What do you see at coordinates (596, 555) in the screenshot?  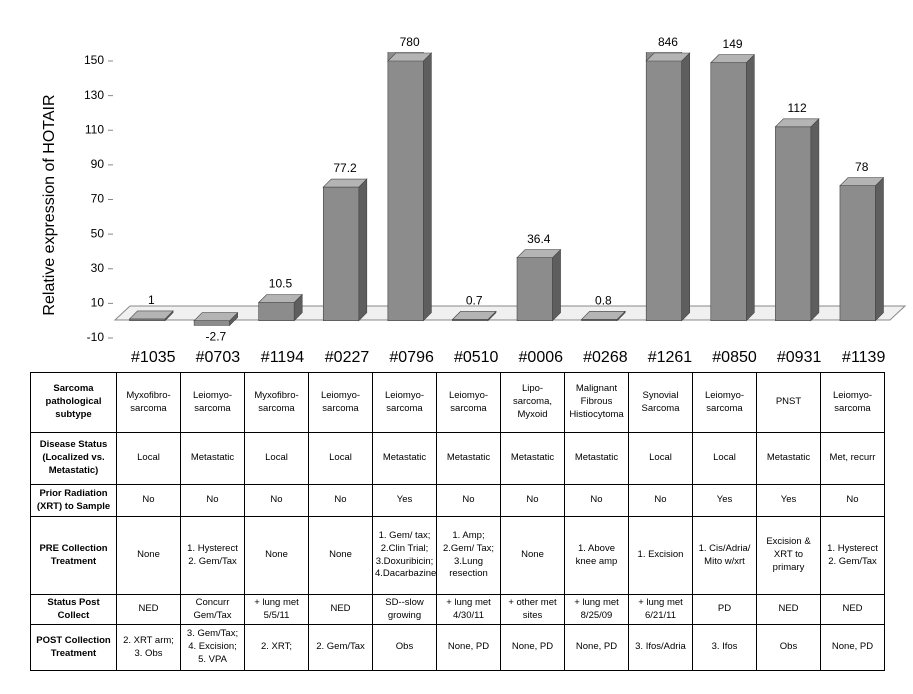 I see `table-cell: 1. Above knee amp` at bounding box center [596, 555].